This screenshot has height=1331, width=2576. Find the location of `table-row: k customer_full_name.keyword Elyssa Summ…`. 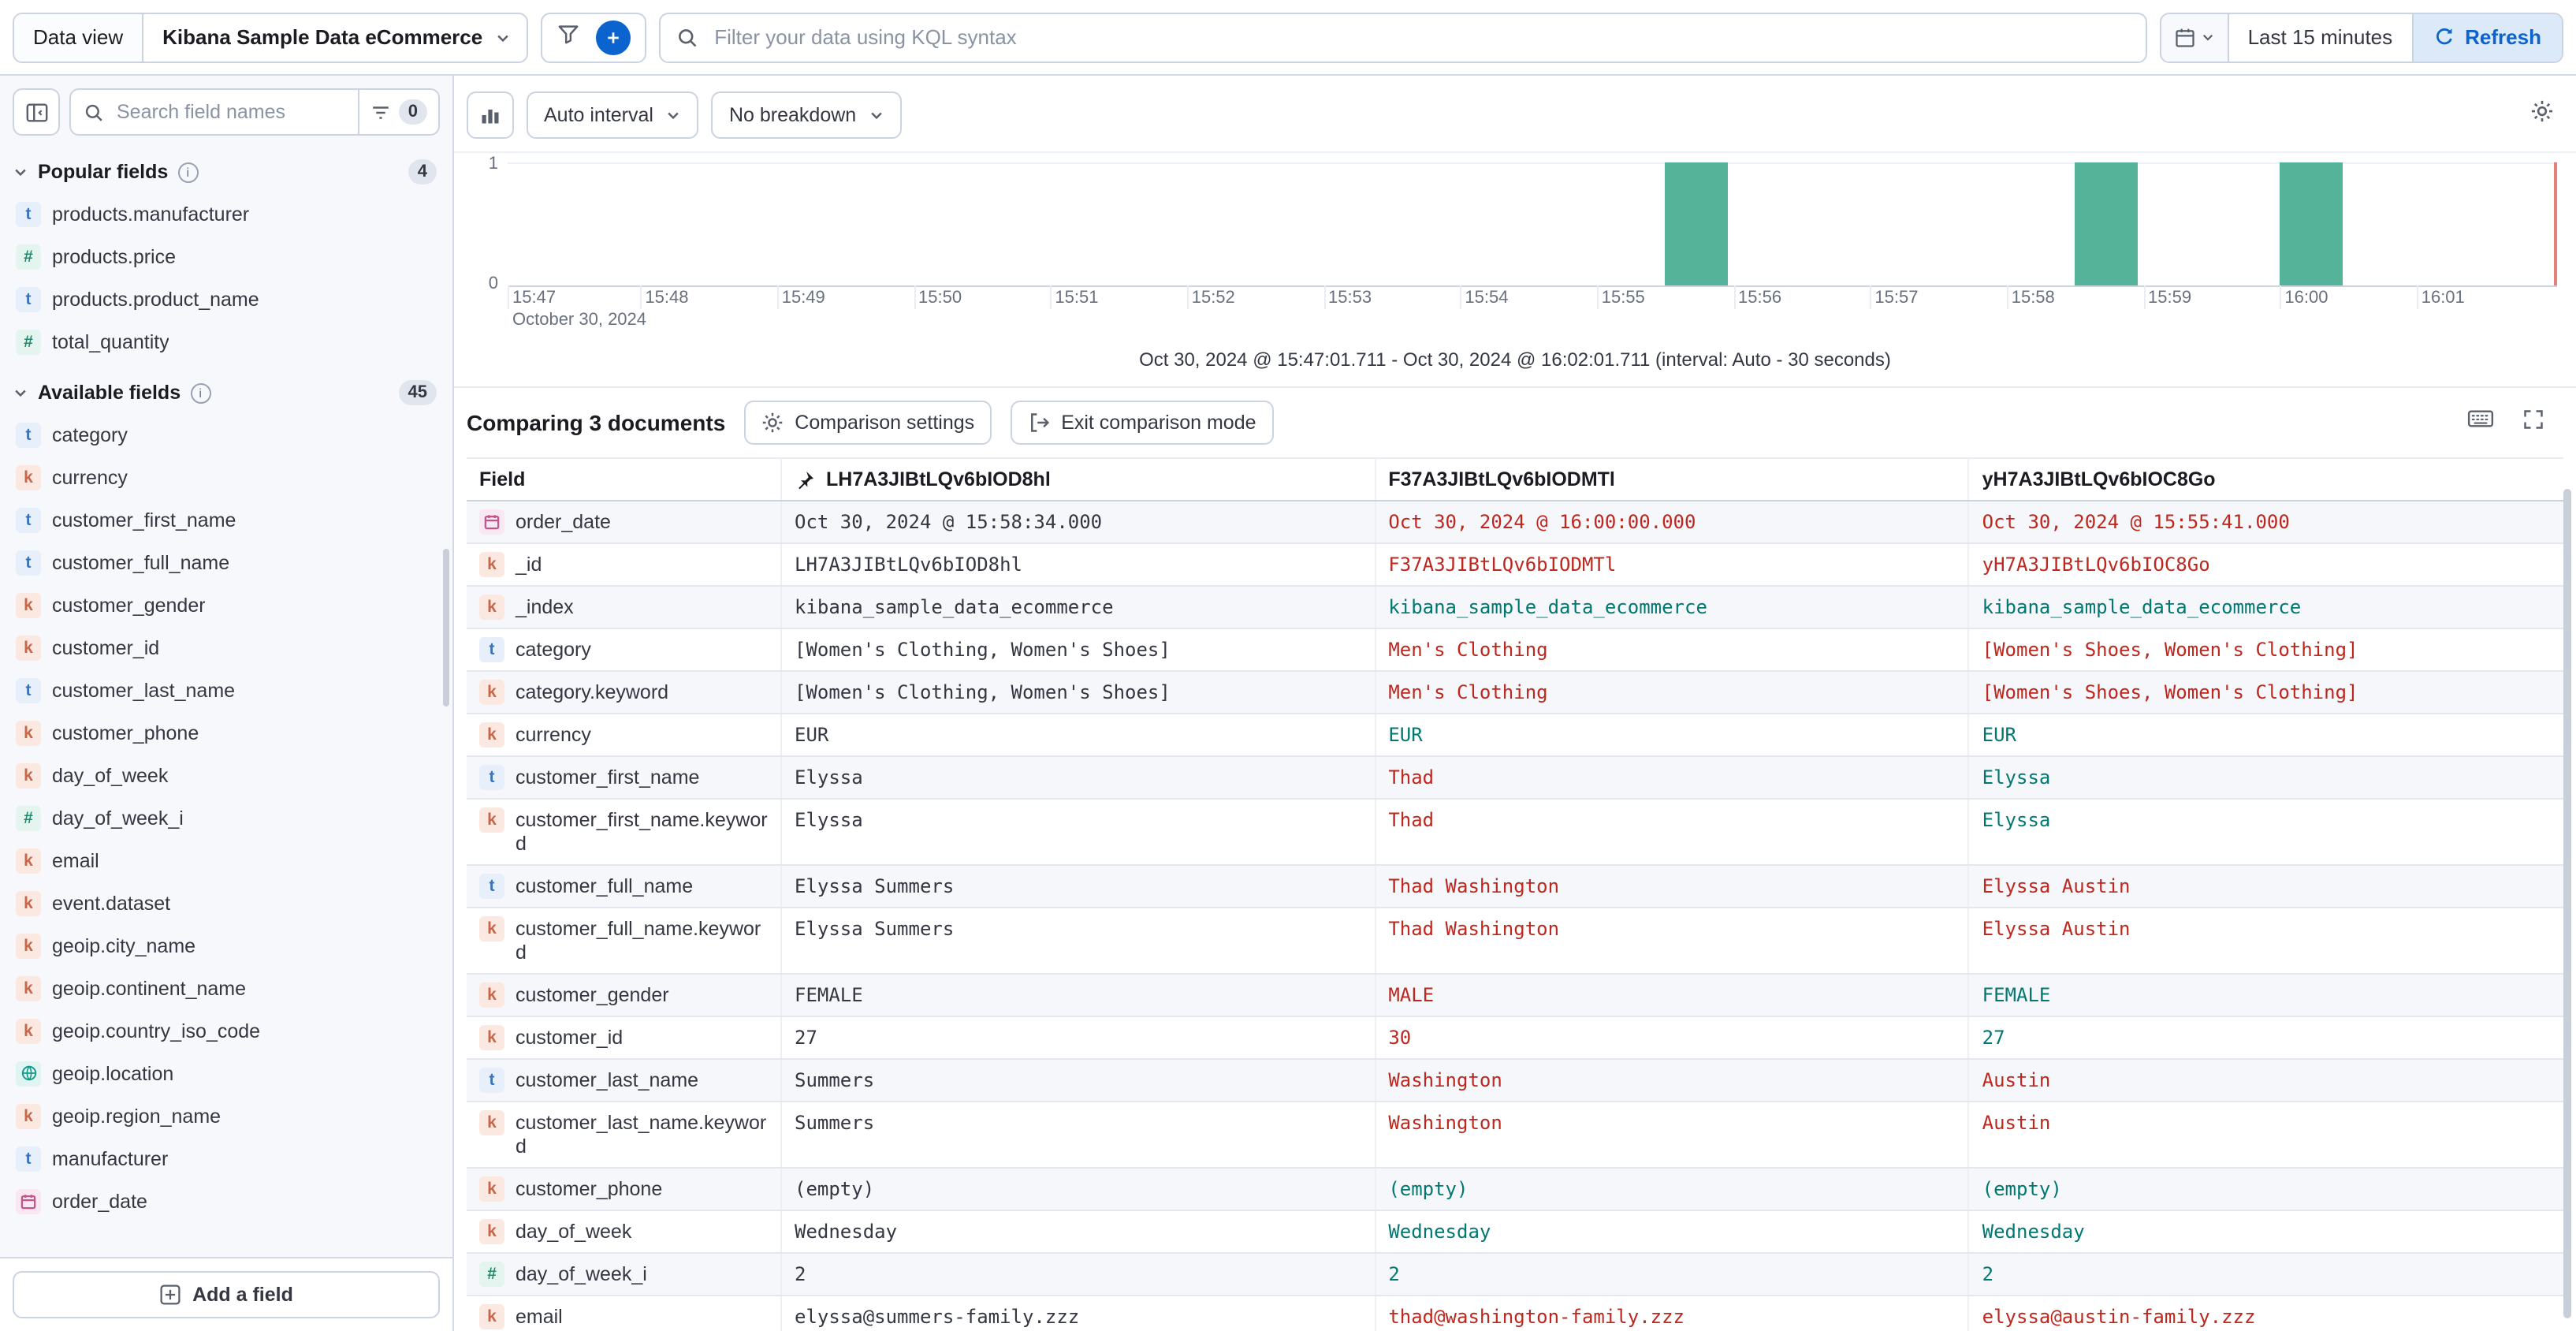

table-row: k customer_full_name.keyword Elyssa Summ… is located at coordinates (1515, 941).